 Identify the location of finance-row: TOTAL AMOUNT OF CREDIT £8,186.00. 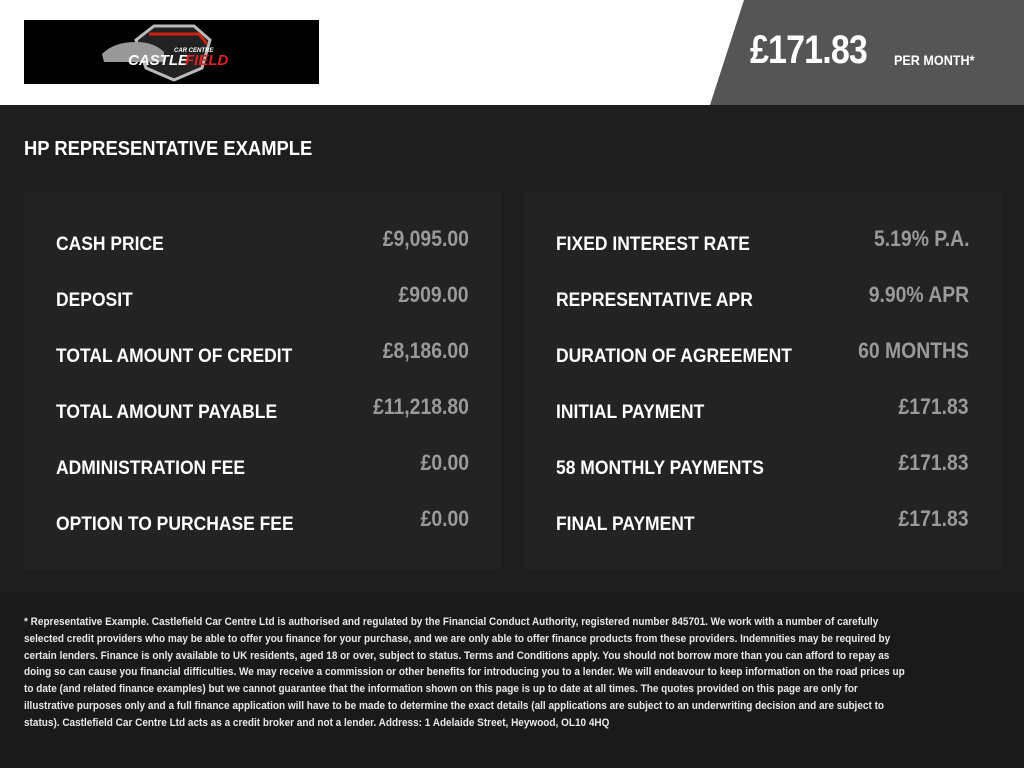
(262, 356).